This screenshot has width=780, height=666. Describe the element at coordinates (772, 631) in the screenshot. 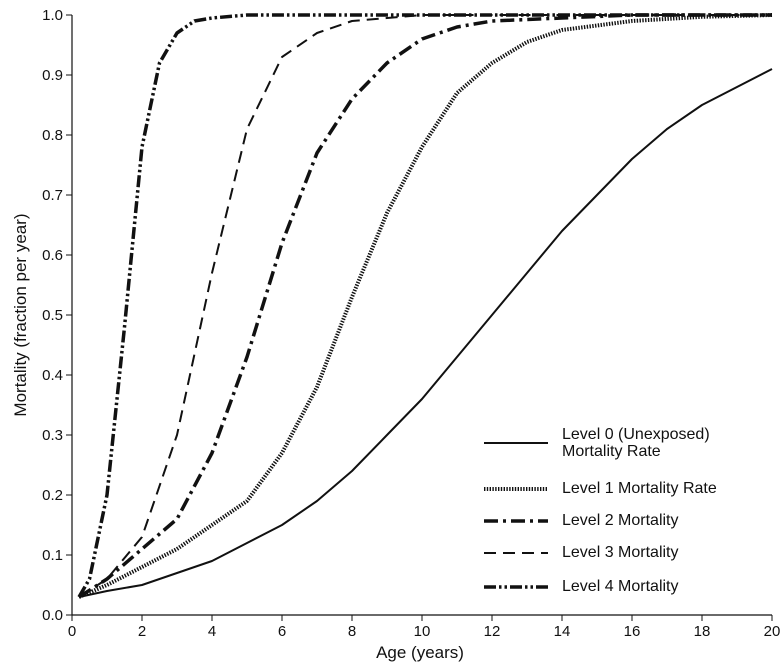

I see `x-tick-label: 20` at that location.